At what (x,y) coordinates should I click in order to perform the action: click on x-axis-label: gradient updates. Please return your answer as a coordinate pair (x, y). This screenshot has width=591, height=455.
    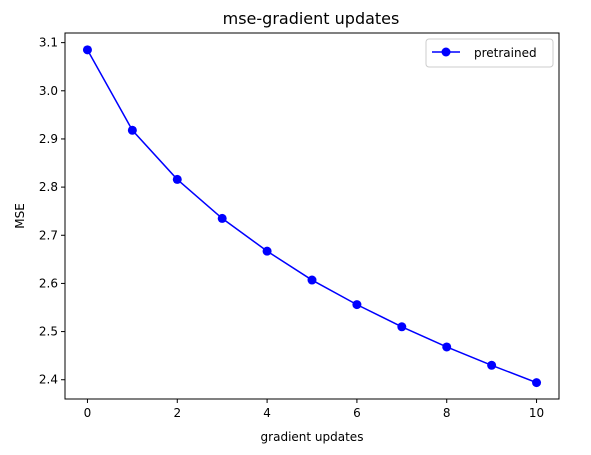
    Looking at the image, I should click on (312, 437).